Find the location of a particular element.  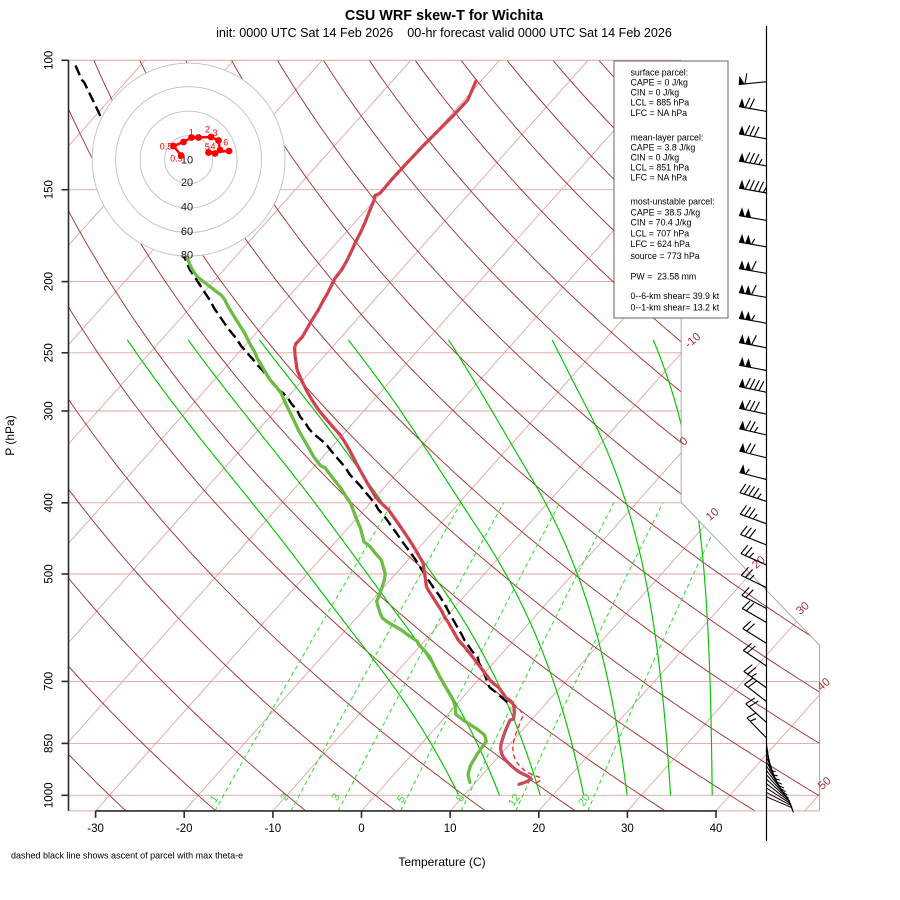

svg-text: 300 is located at coordinates (50, 410).